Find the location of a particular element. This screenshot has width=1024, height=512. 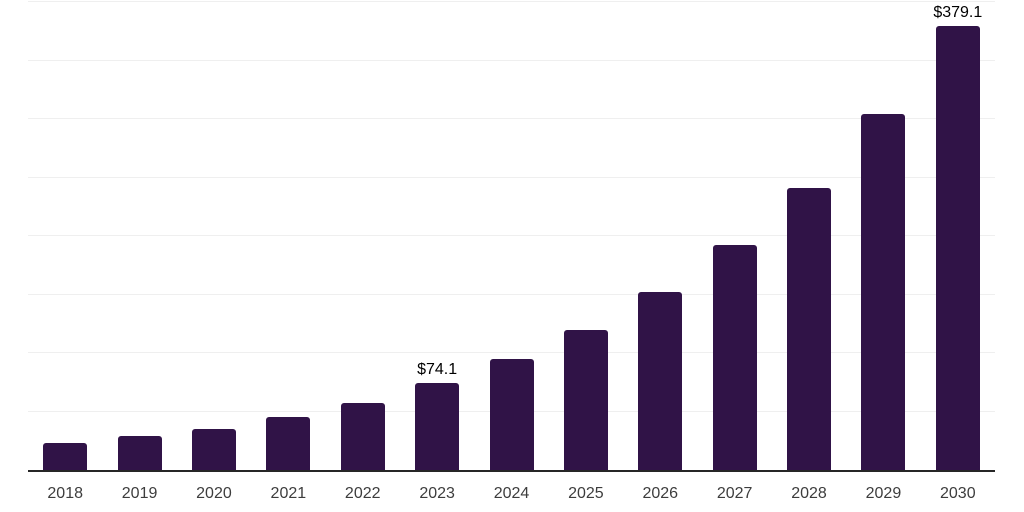

x-tick-label: 2020 is located at coordinates (214, 493).